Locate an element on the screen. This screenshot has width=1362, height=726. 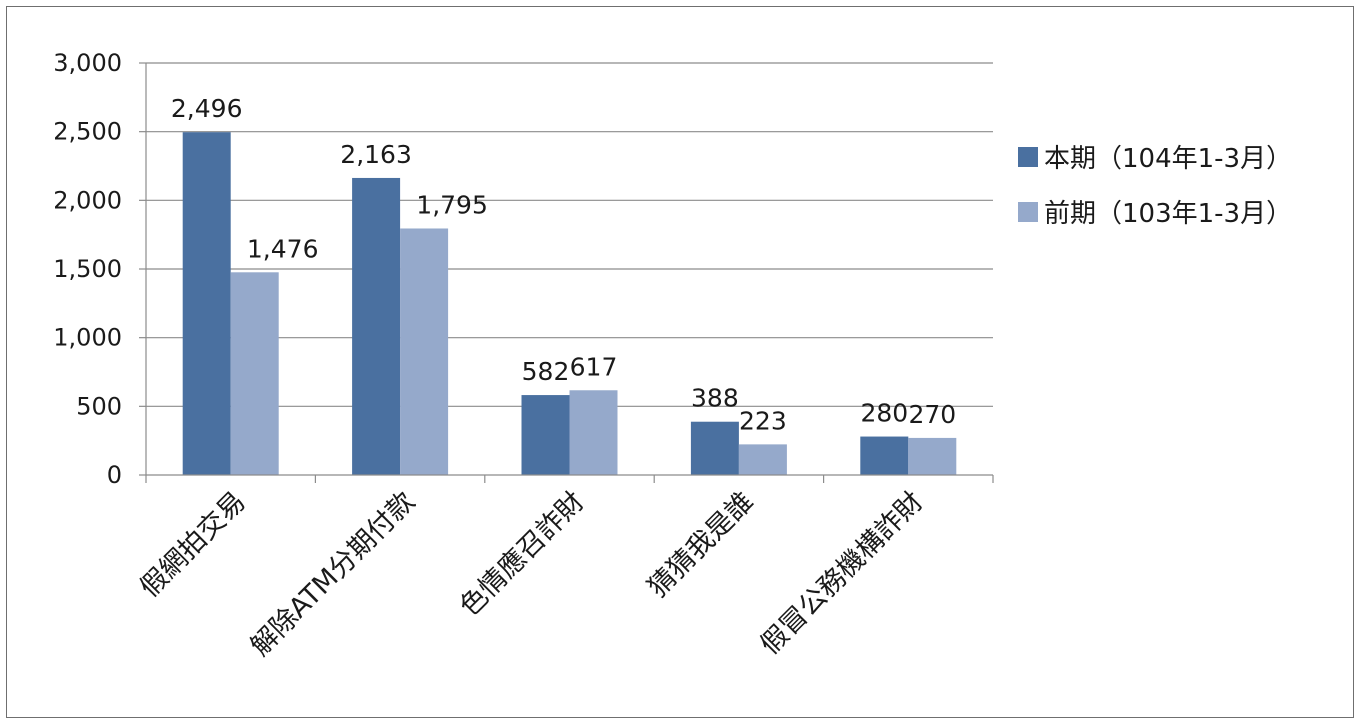
category-label: 色情應召詐財 is located at coordinates (522, 554).